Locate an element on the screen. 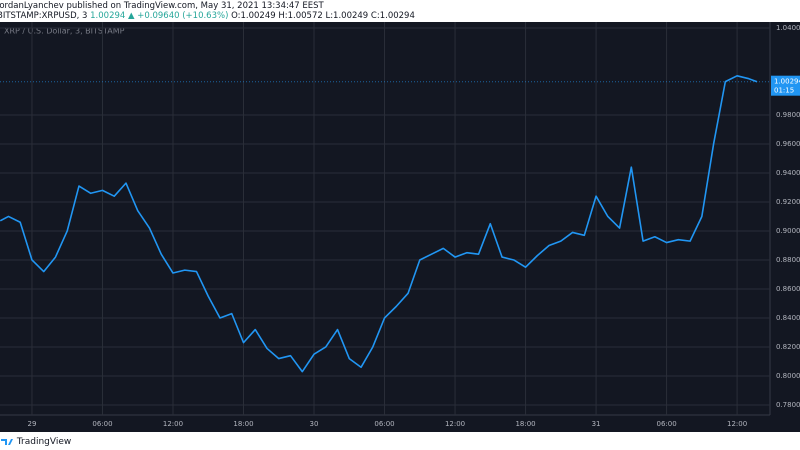 The height and width of the screenshot is (450, 800). symbol: BITSTAMP:XRPUSD, 3 is located at coordinates (44, 16).